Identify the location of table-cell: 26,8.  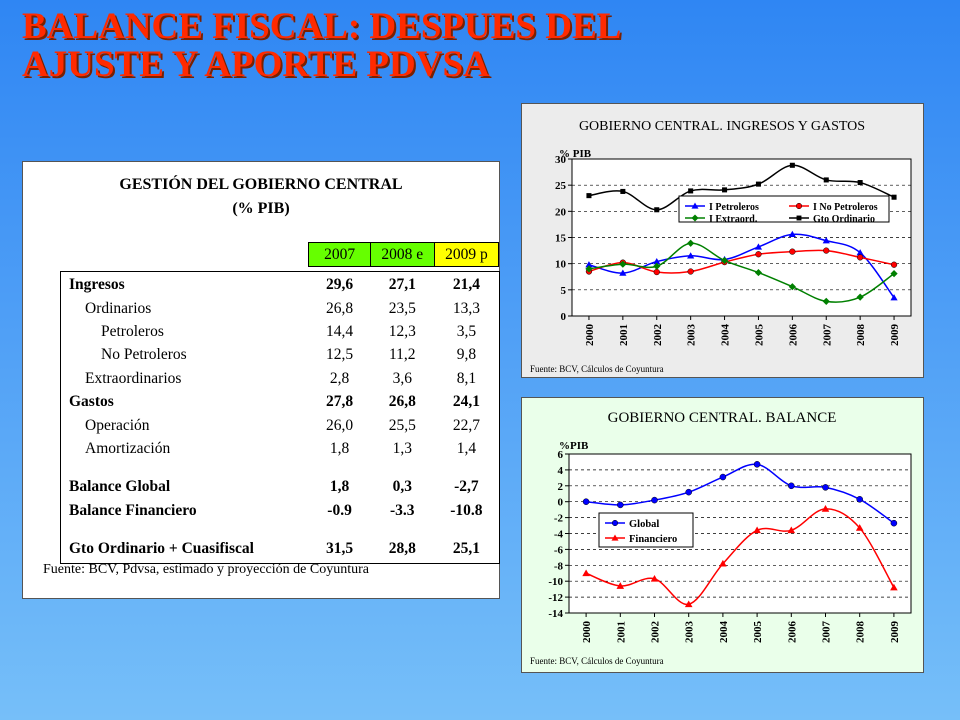
(340, 308).